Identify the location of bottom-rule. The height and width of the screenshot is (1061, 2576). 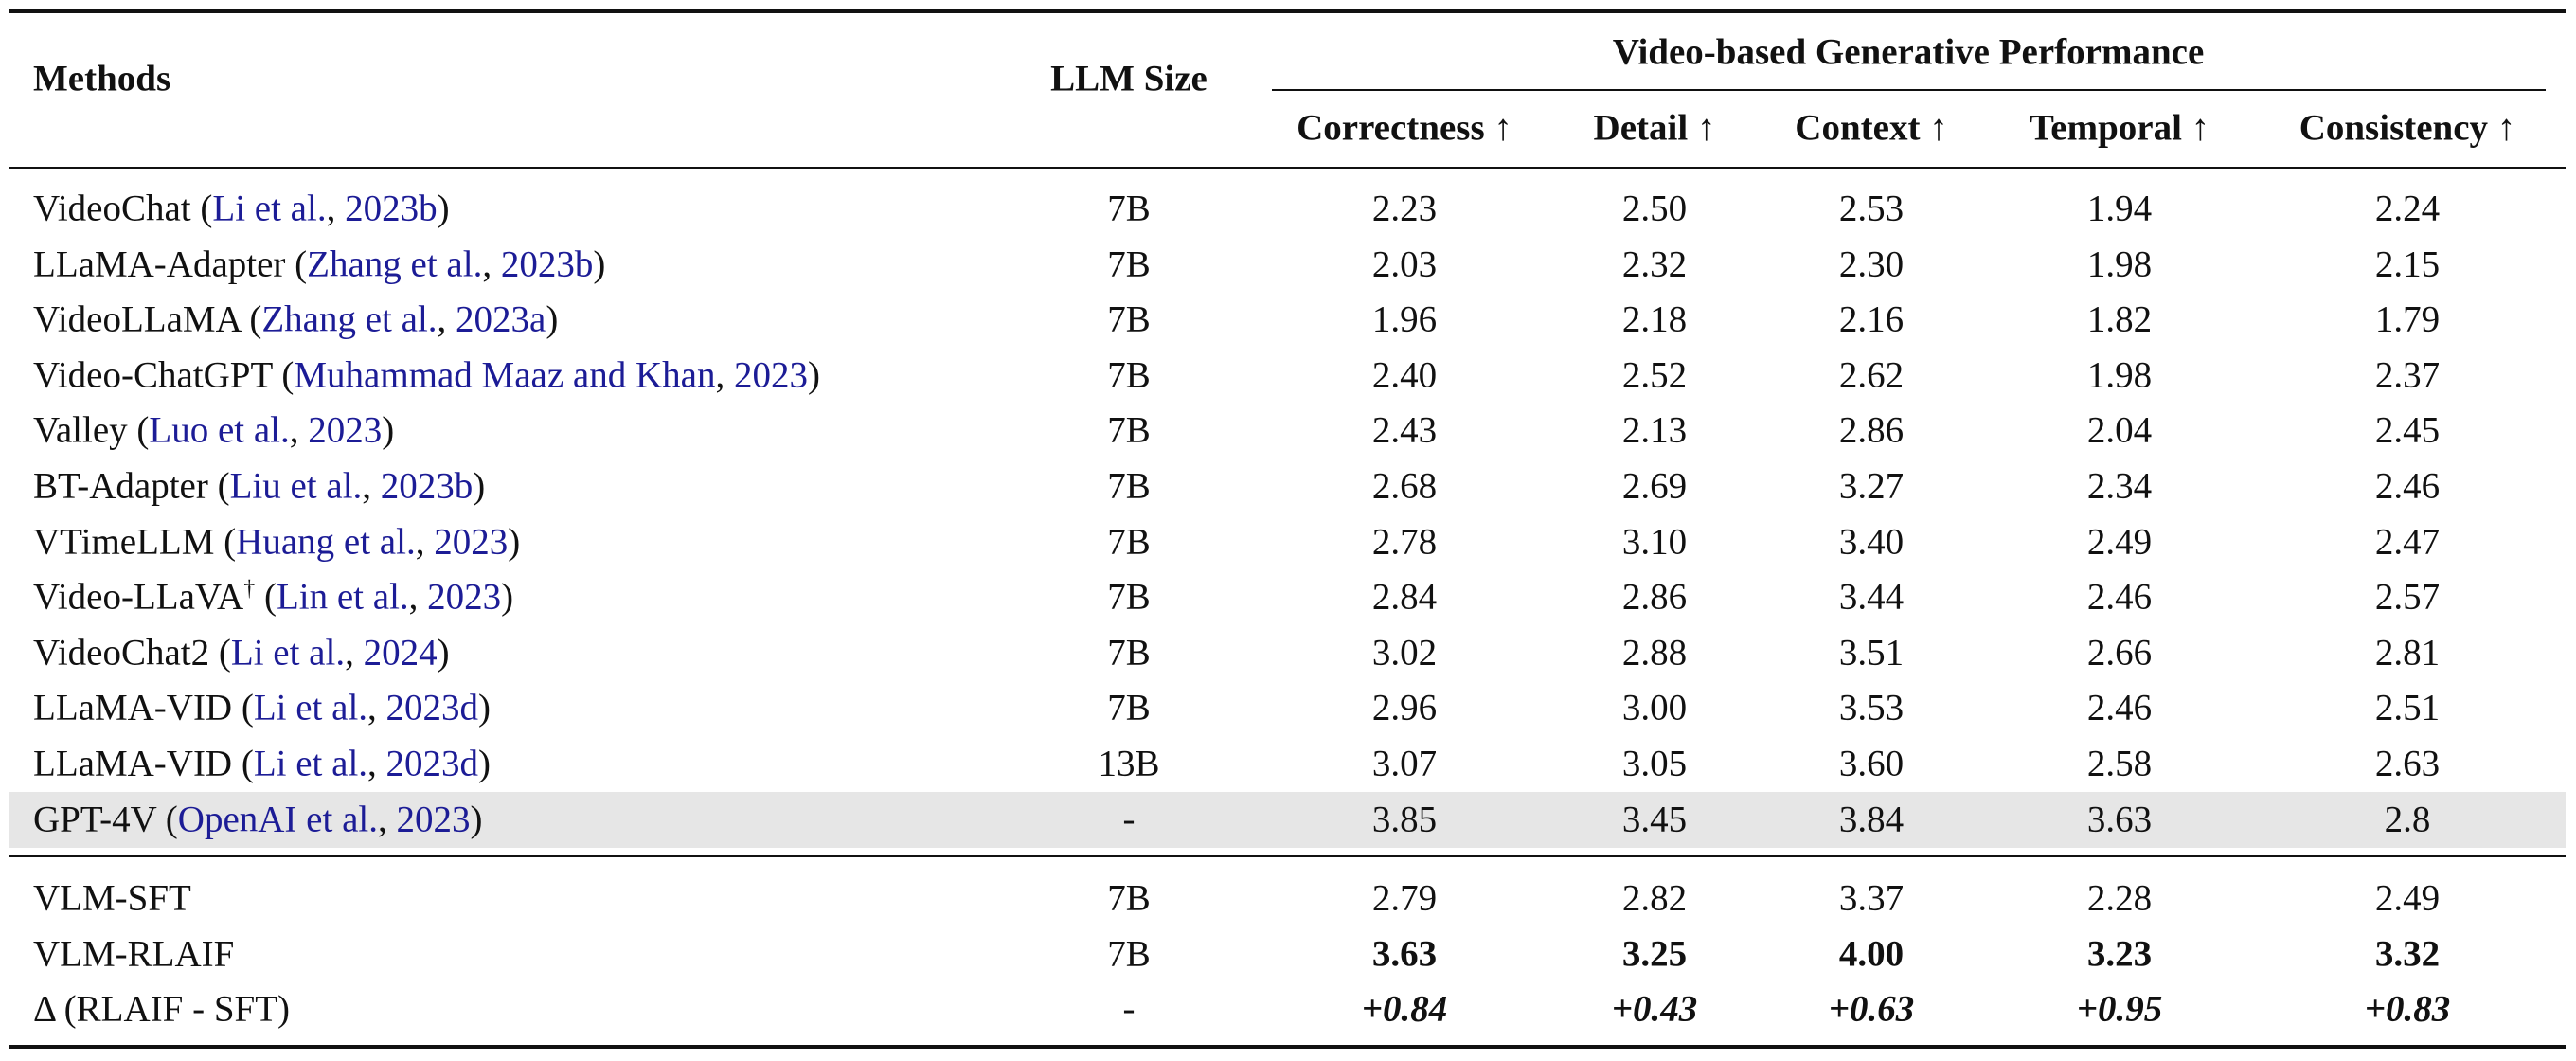
(1287, 1047).